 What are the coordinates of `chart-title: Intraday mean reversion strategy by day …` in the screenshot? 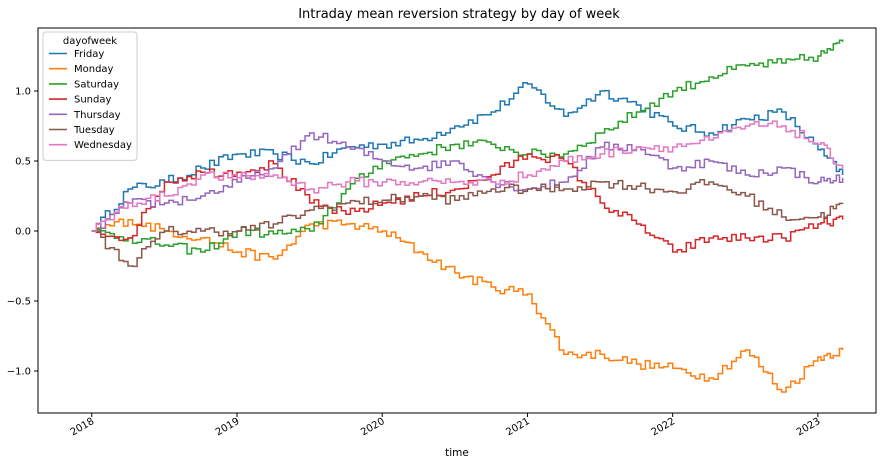 It's located at (459, 14).